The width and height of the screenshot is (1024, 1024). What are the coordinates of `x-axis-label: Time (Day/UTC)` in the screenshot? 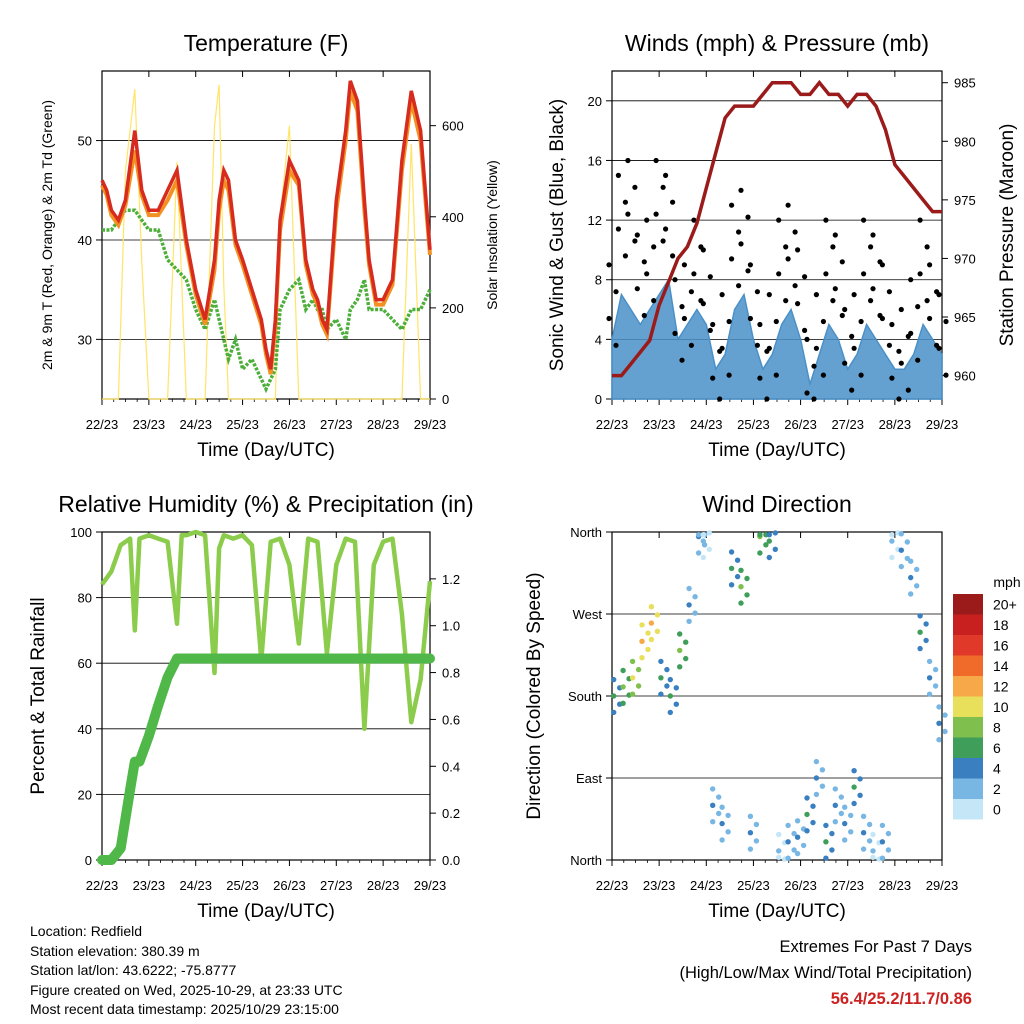 It's located at (266, 450).